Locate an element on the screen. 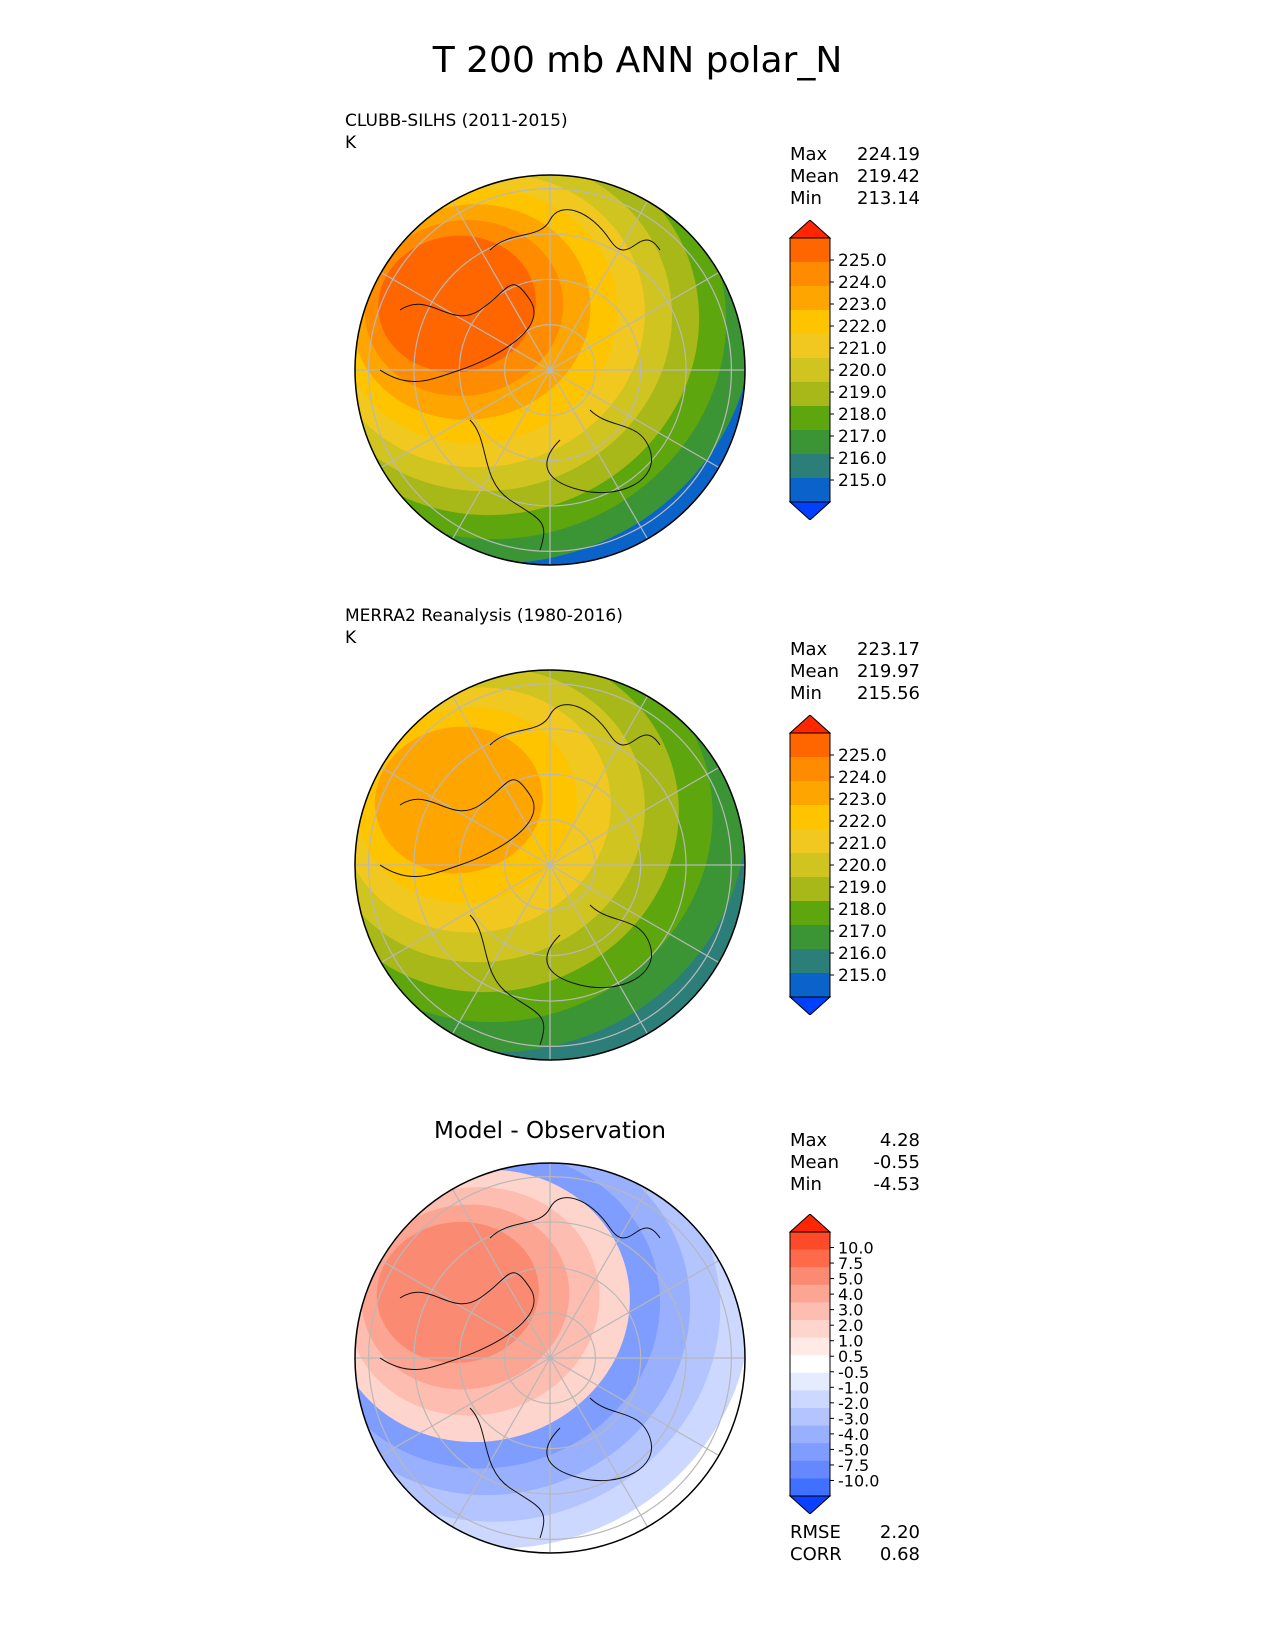 Image resolution: width=1275 pixels, height=1650 pixels. rmse-value: 2.20 is located at coordinates (899, 1532).